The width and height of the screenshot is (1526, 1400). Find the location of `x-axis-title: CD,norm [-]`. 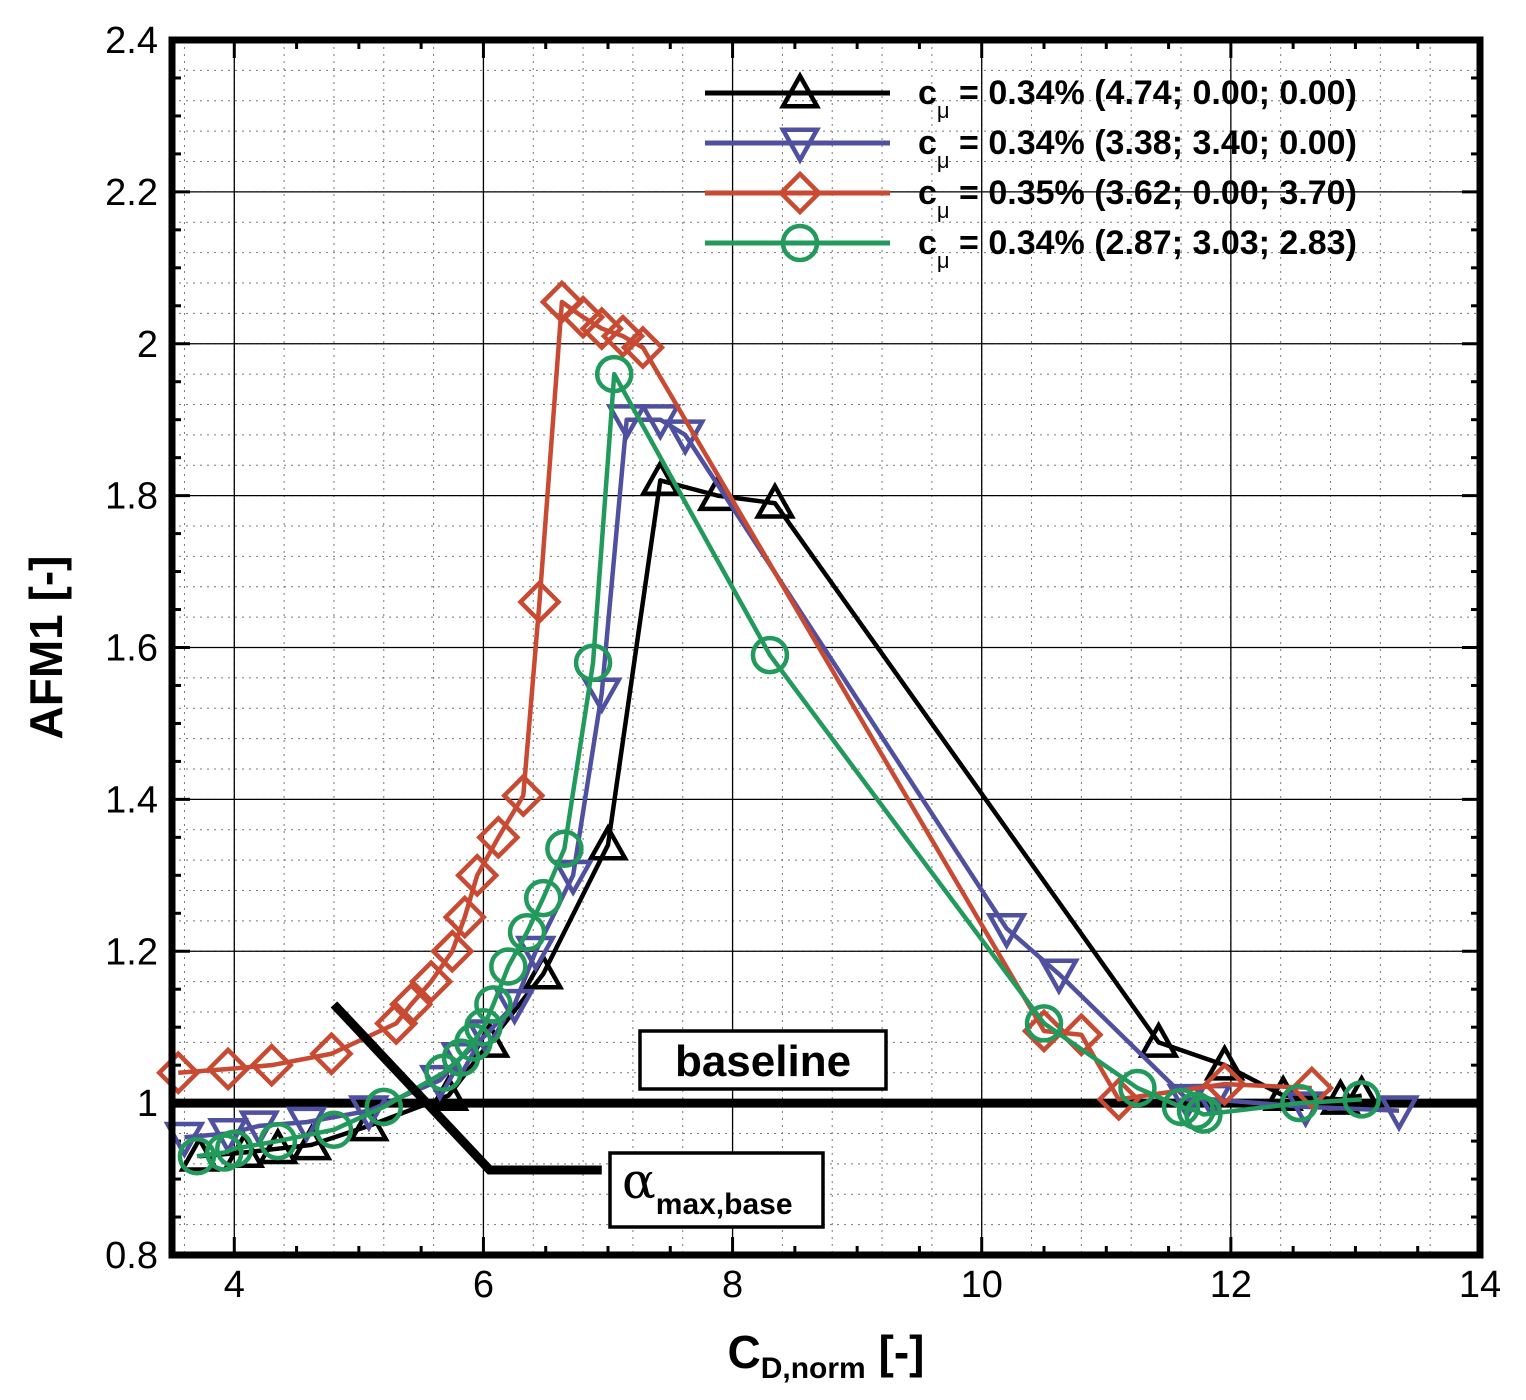

x-axis-title: CD,norm [-] is located at coordinates (826, 1355).